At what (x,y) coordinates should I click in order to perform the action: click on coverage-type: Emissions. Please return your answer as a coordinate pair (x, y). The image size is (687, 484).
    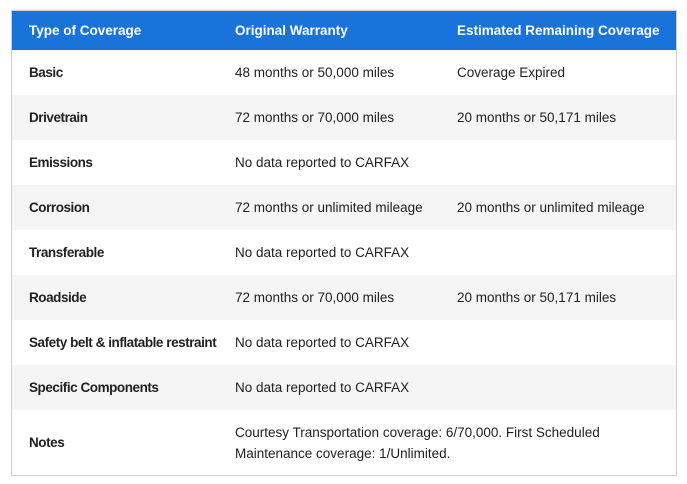
    Looking at the image, I should click on (61, 162).